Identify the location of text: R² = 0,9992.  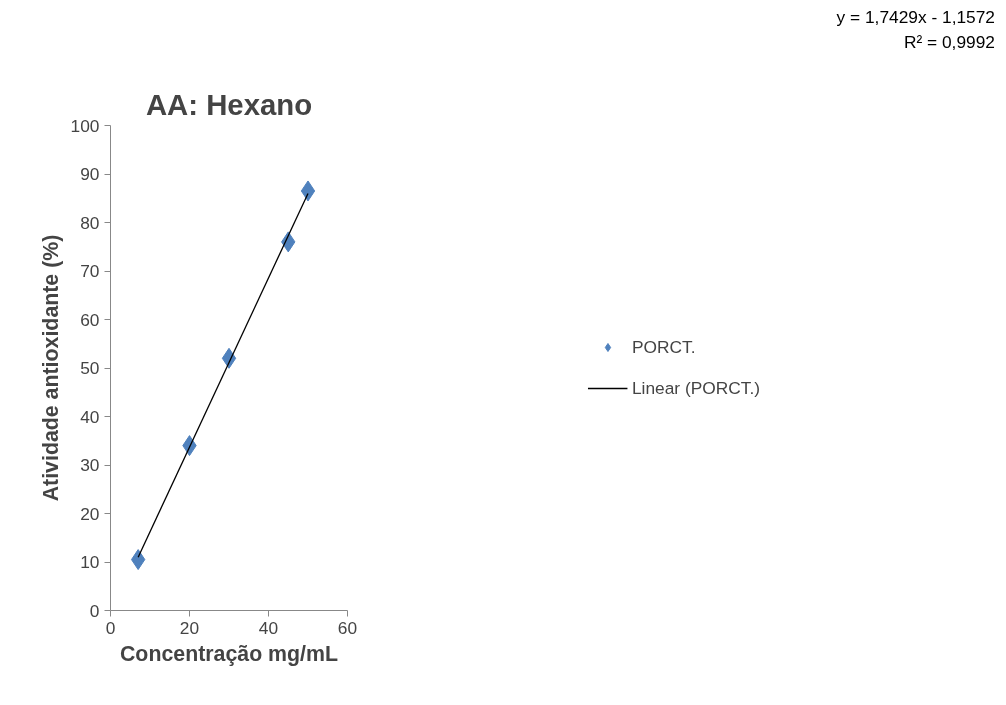
(949, 41).